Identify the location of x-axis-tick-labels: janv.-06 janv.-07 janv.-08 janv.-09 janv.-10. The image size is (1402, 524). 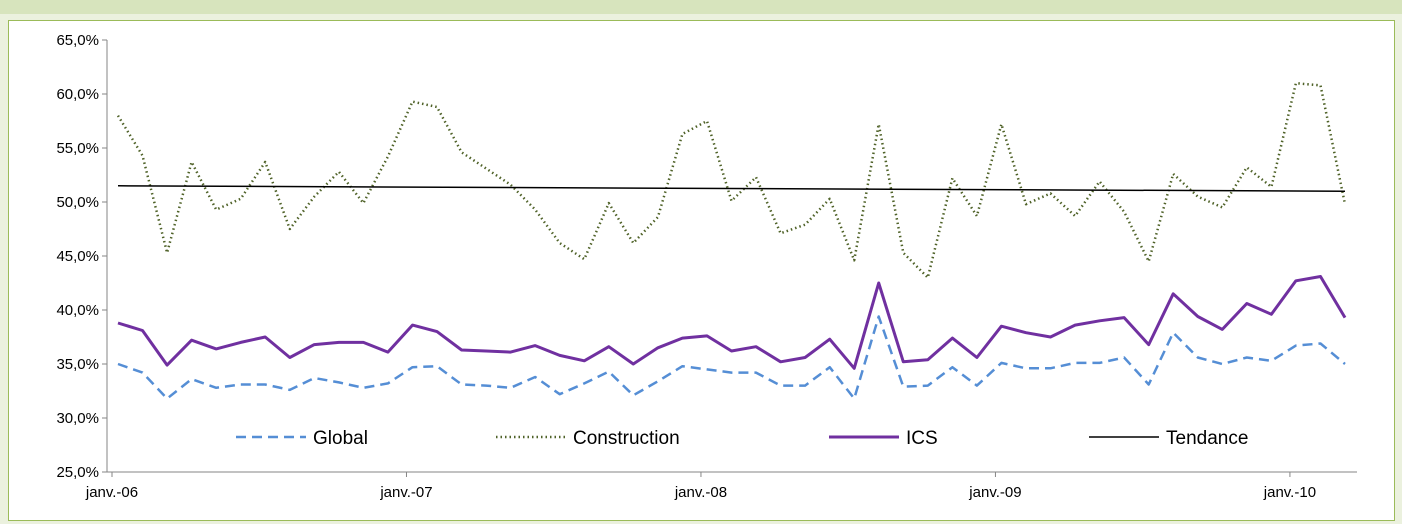
(700, 492).